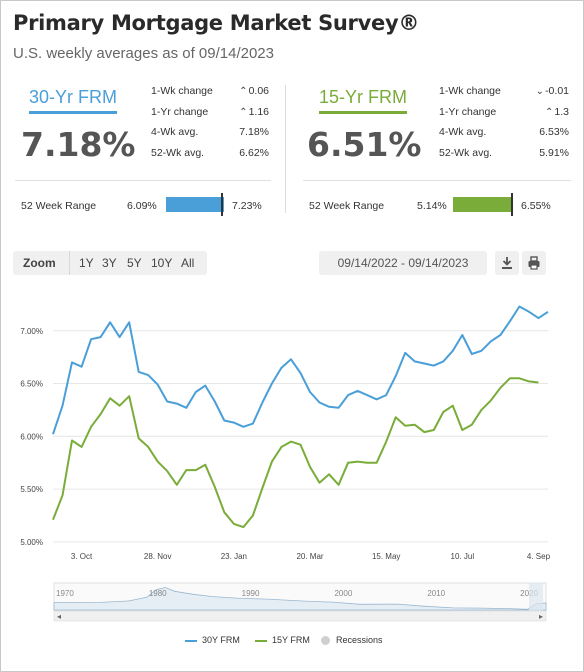  I want to click on navigator-year-label: 2010, so click(436, 593).